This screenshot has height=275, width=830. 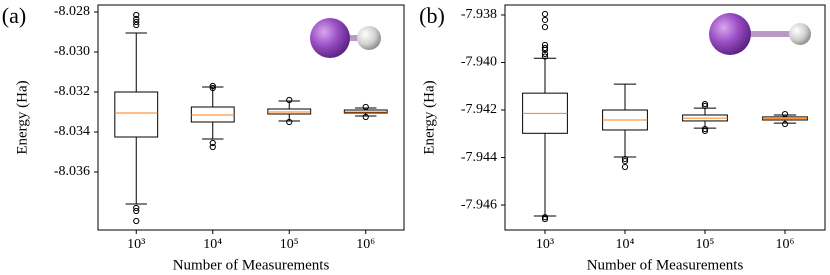 What do you see at coordinates (72, 171) in the screenshot?
I see `y-tick-label: -8.036` at bounding box center [72, 171].